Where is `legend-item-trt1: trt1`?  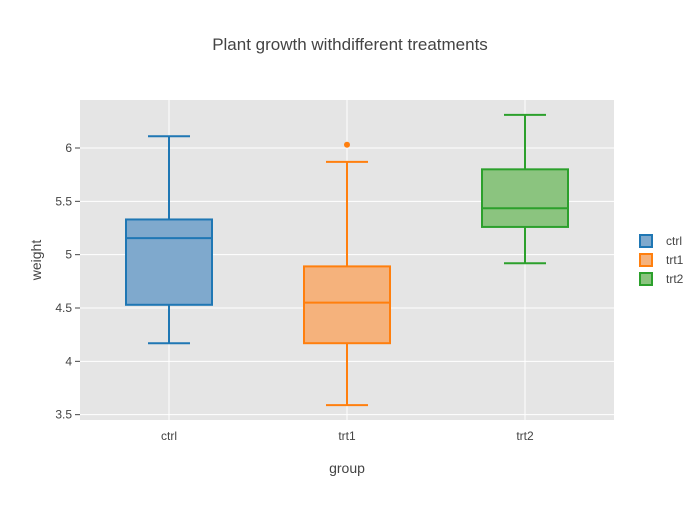 legend-item-trt1: trt1 is located at coordinates (661, 260).